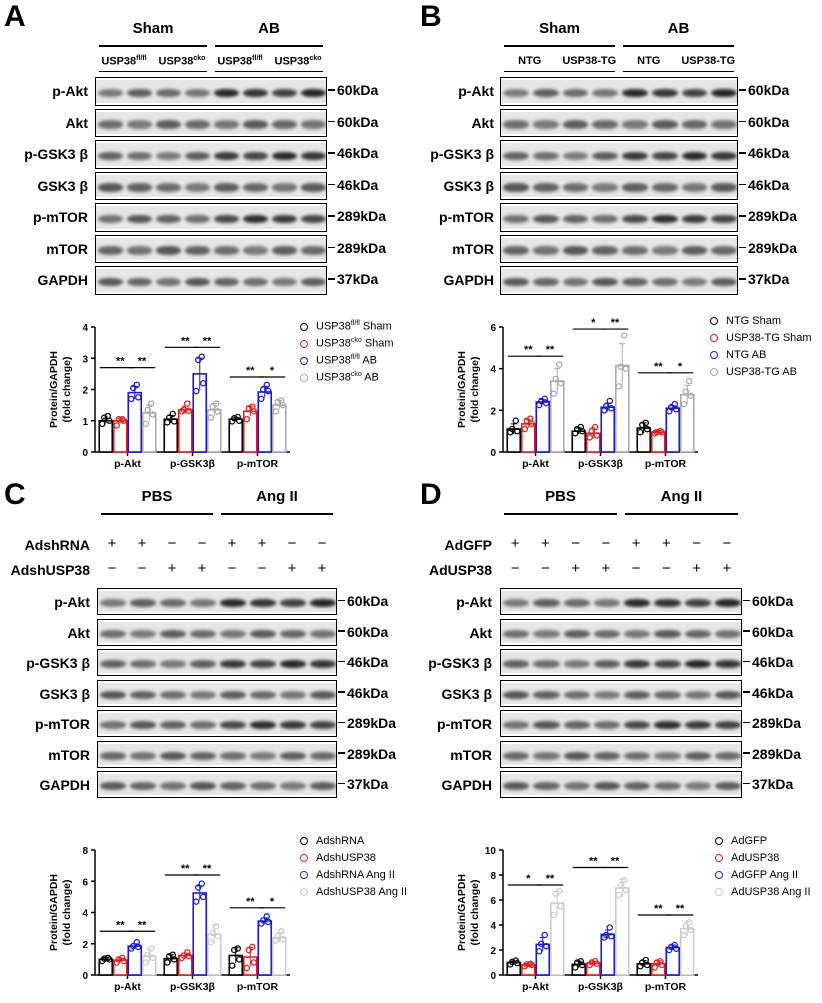  Describe the element at coordinates (431, 494) in the screenshot. I see `panel-letter: D` at that location.